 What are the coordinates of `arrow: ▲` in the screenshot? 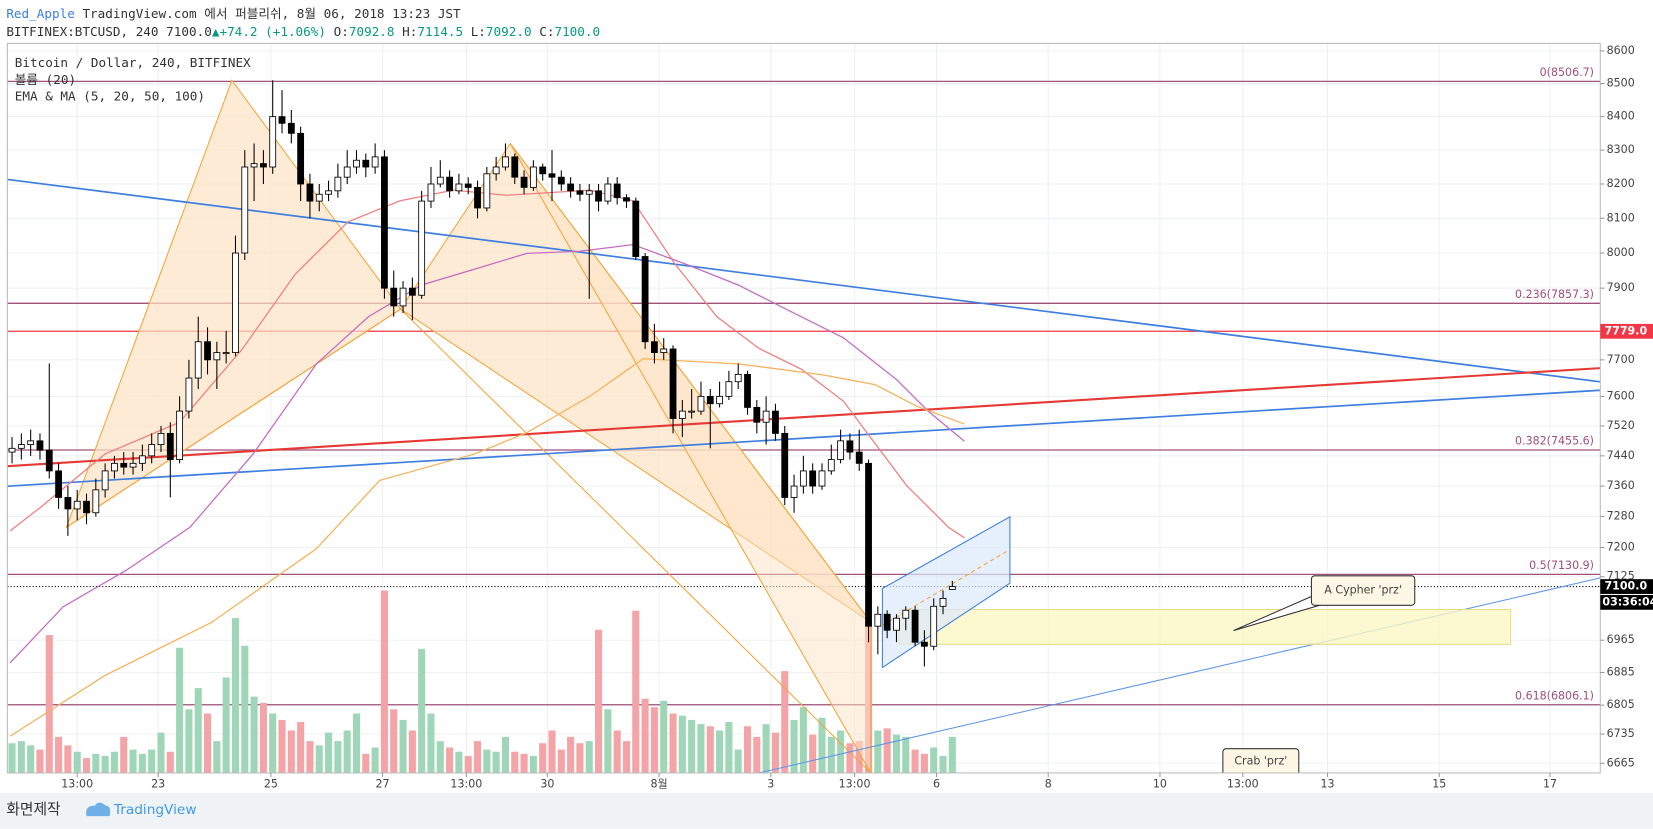 It's located at (216, 30).